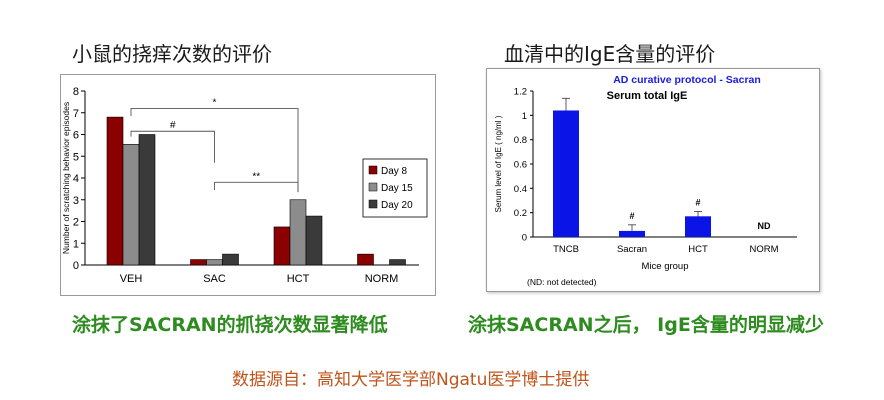 The width and height of the screenshot is (884, 400). Describe the element at coordinates (394, 171) in the screenshot. I see `legend-label: Day 8` at that location.